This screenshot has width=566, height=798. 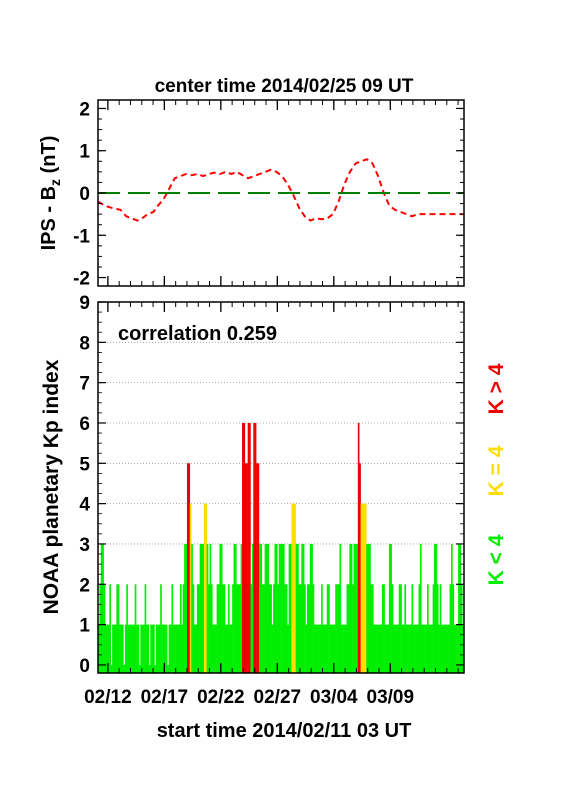 What do you see at coordinates (84, 666) in the screenshot?
I see `kp-ytick-label: 0` at bounding box center [84, 666].